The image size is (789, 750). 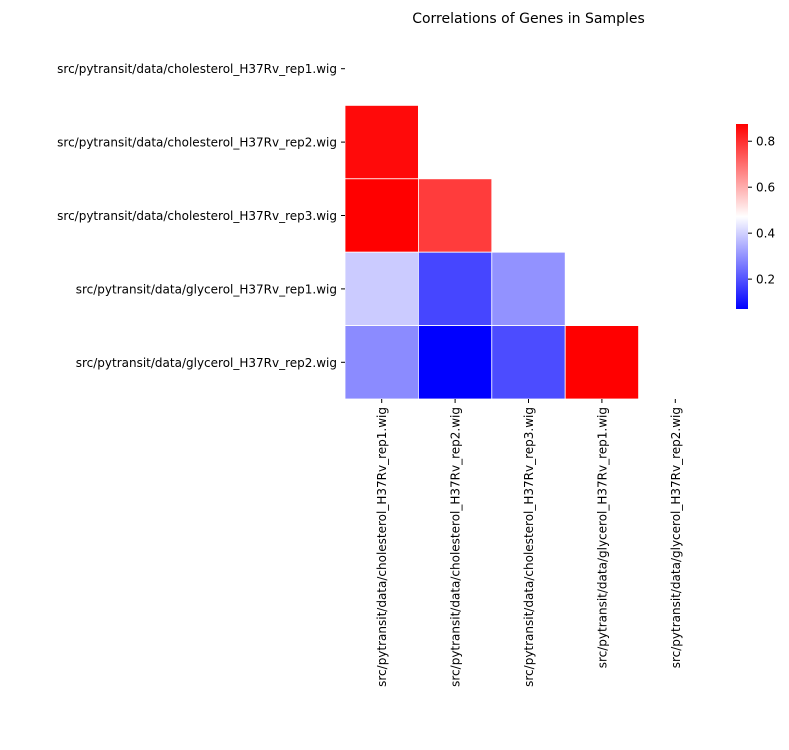 I want to click on colorbar-tick-label: 0.4, so click(x=765, y=234).